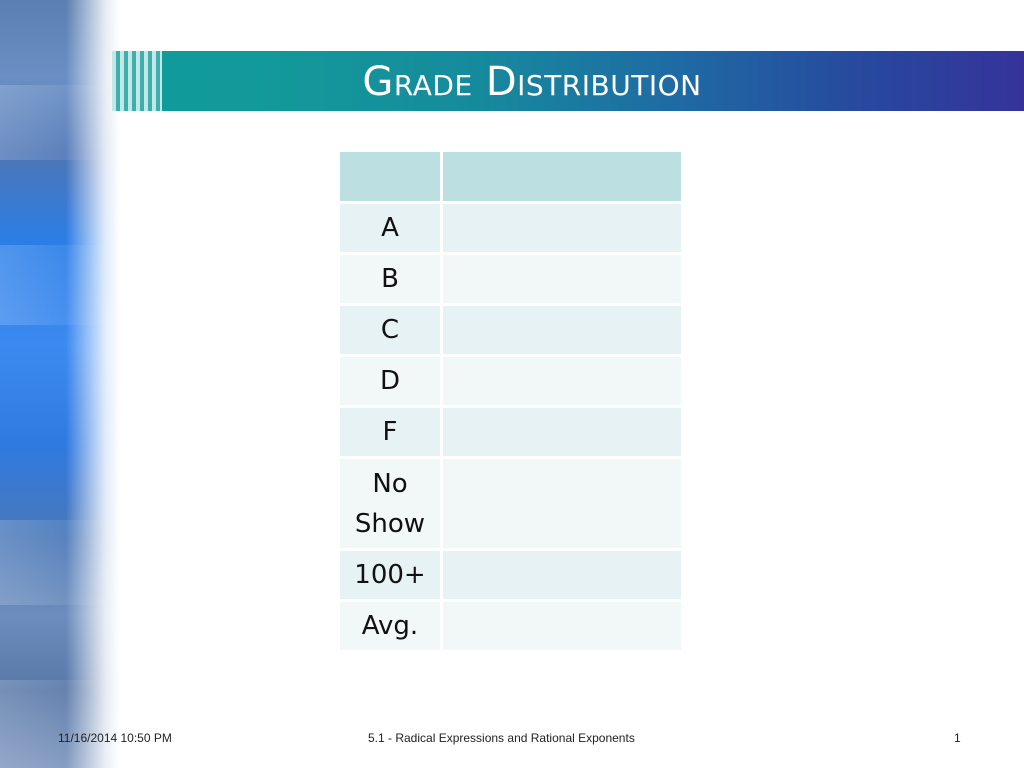 Image resolution: width=1024 pixels, height=768 pixels. I want to click on table-row: Avg., so click(512, 627).